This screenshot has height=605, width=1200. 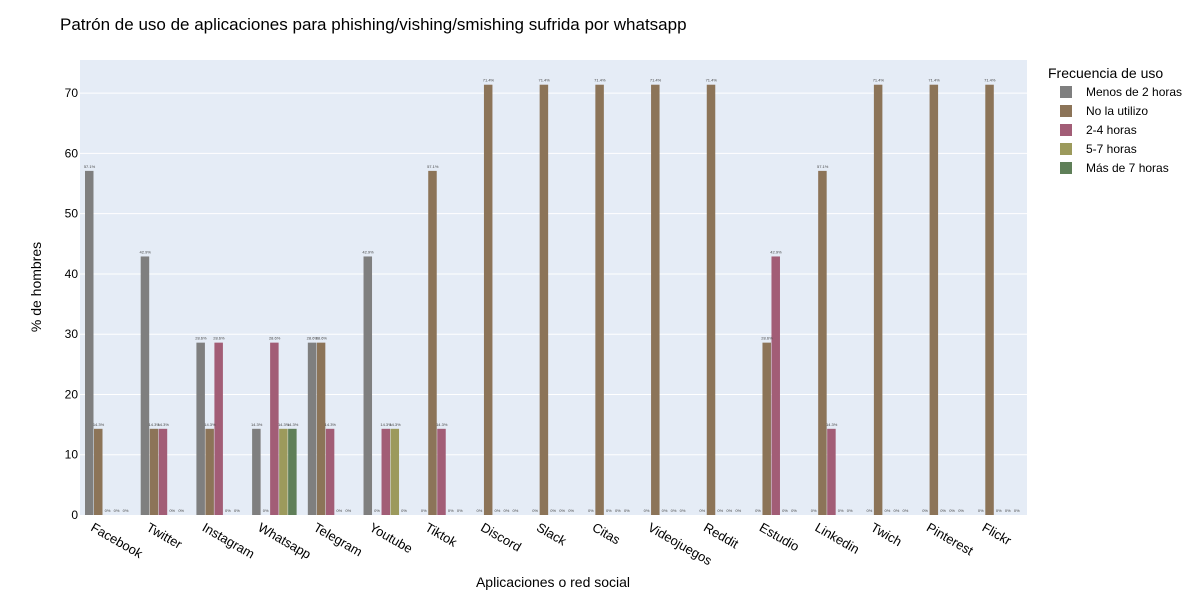 What do you see at coordinates (997, 534) in the screenshot?
I see `x-tick-label: Flickr` at bounding box center [997, 534].